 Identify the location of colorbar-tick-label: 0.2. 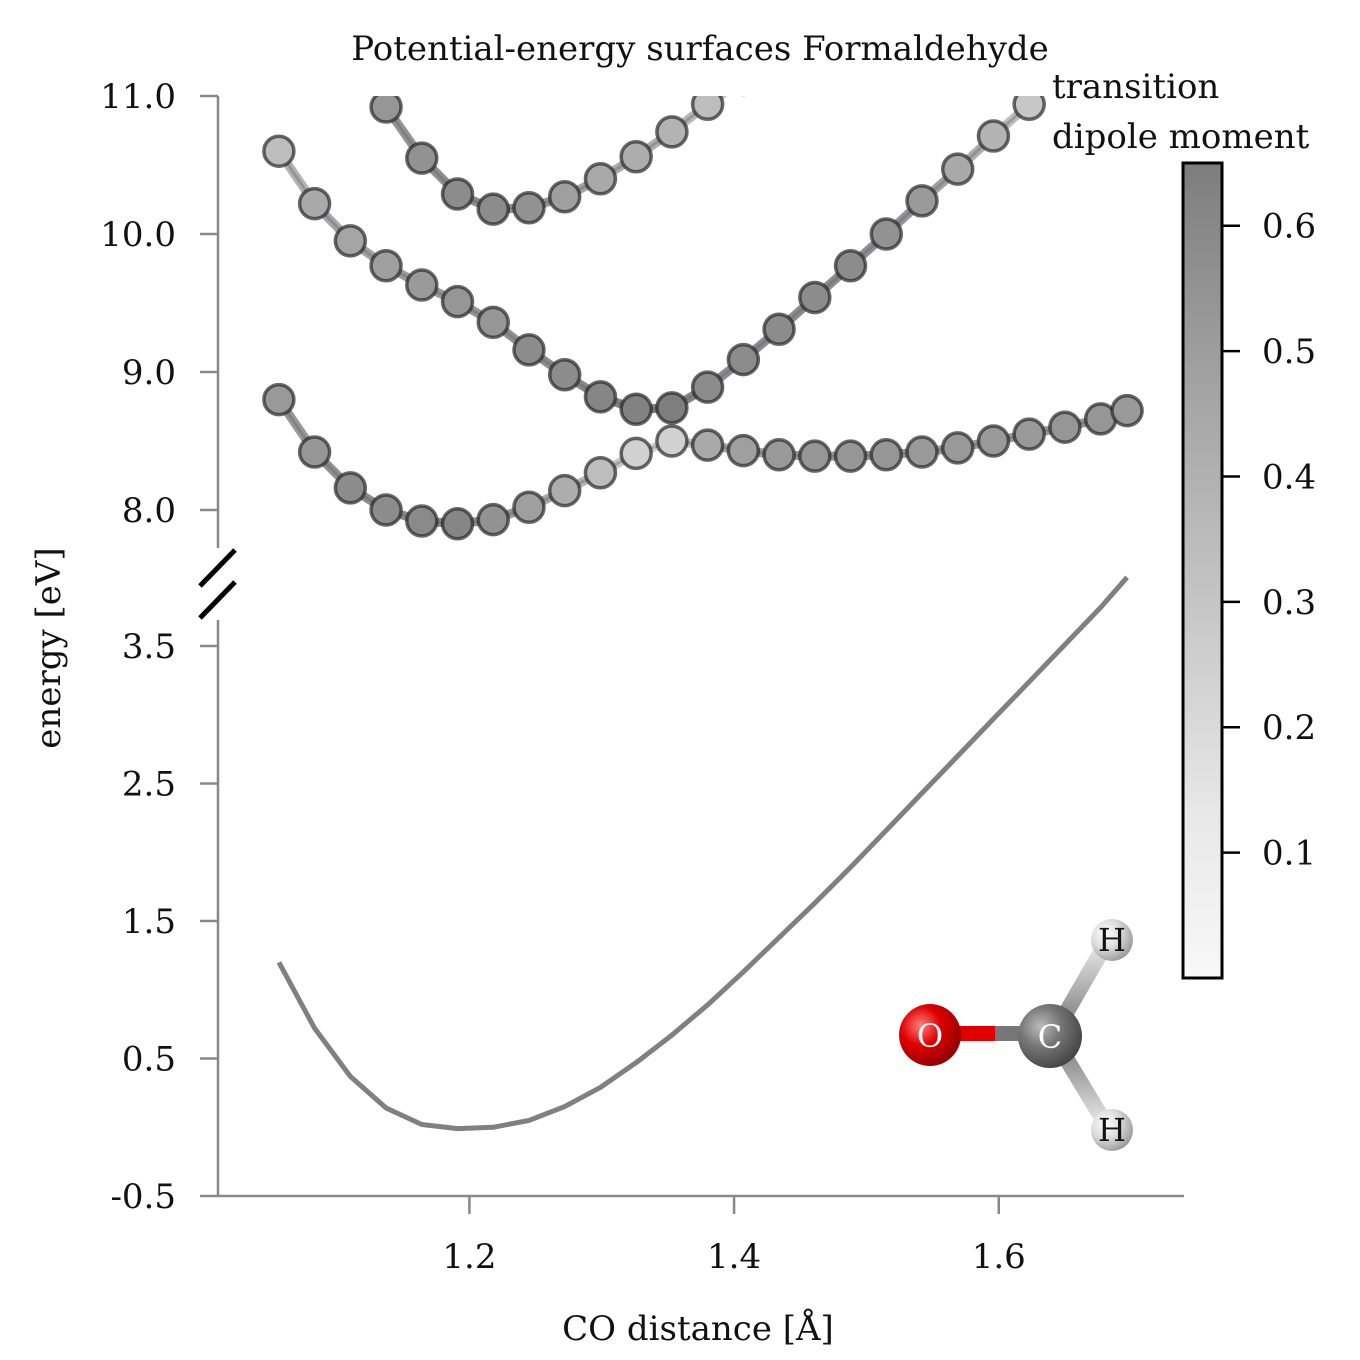
(1289, 728).